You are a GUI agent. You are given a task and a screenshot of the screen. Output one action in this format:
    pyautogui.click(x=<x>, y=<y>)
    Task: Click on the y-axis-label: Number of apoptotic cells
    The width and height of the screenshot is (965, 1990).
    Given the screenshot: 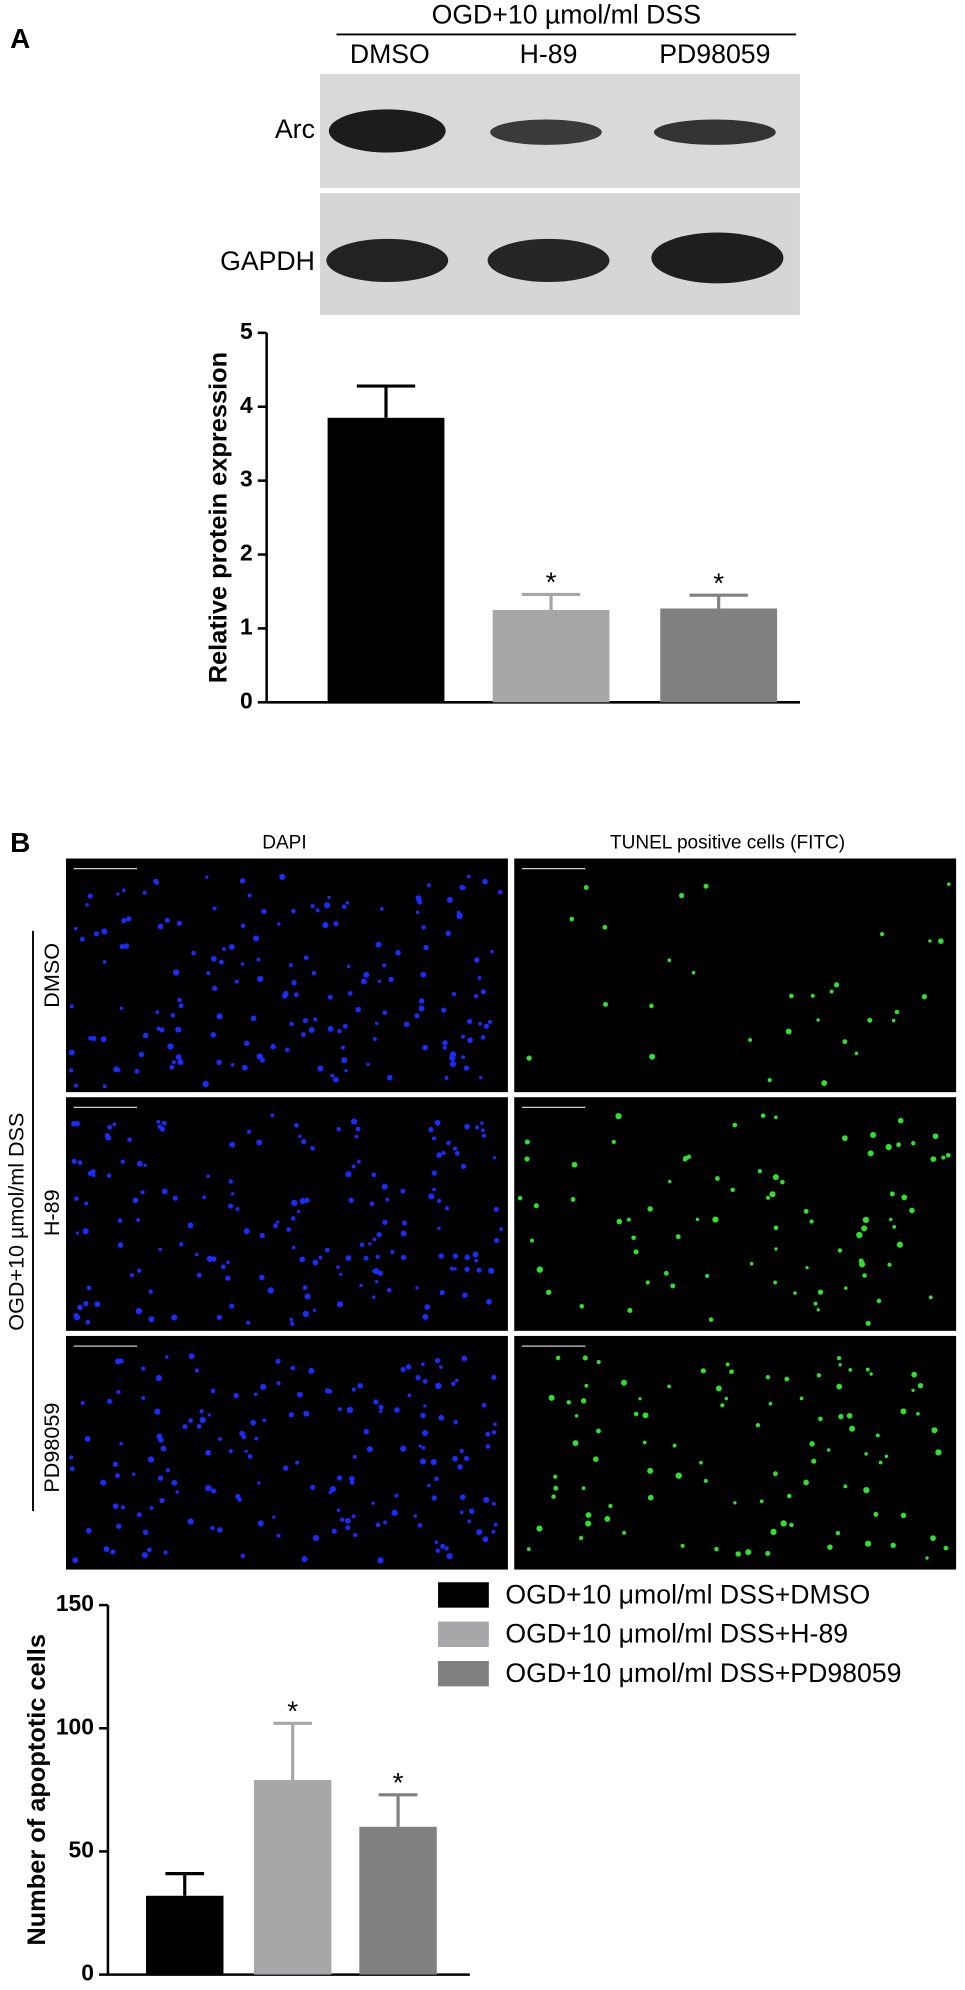 What is the action you would take?
    pyautogui.click(x=37, y=1790)
    